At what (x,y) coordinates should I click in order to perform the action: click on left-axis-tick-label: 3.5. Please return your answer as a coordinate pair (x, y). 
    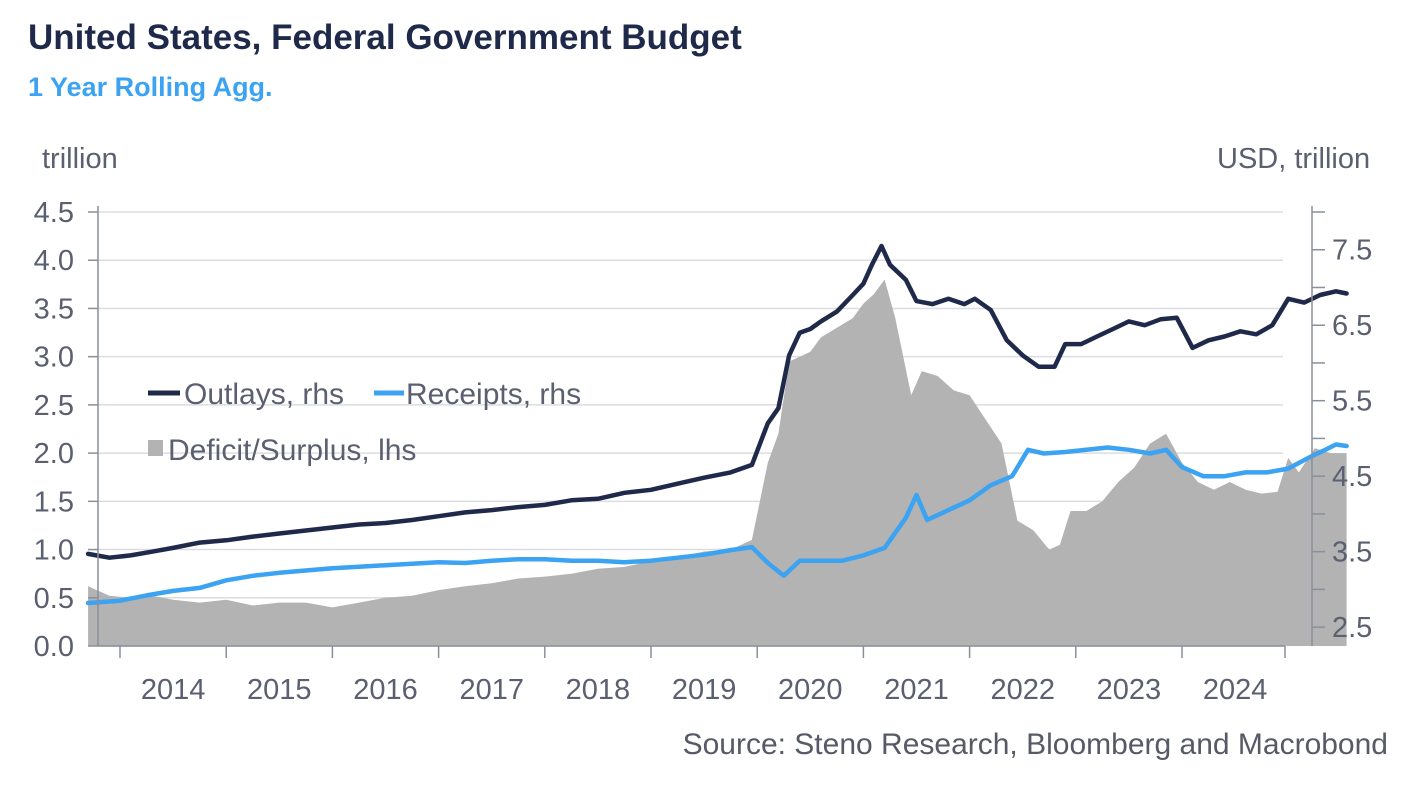
    Looking at the image, I should click on (54, 309).